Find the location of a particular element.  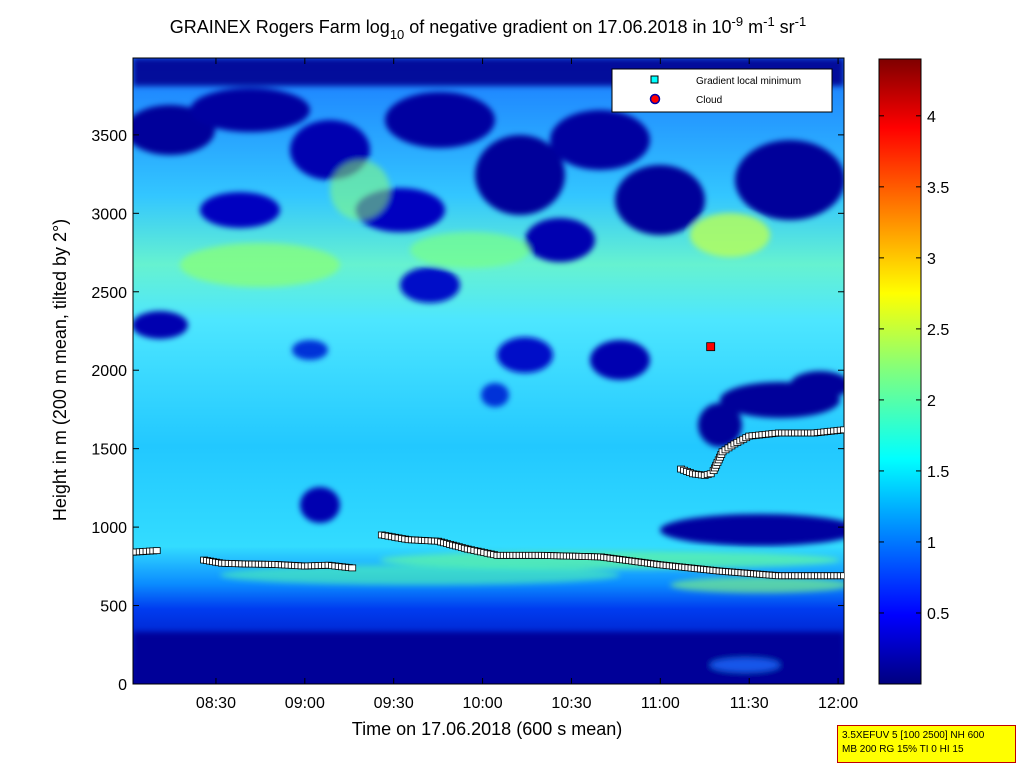

y-tick-label: 1000 is located at coordinates (109, 528).